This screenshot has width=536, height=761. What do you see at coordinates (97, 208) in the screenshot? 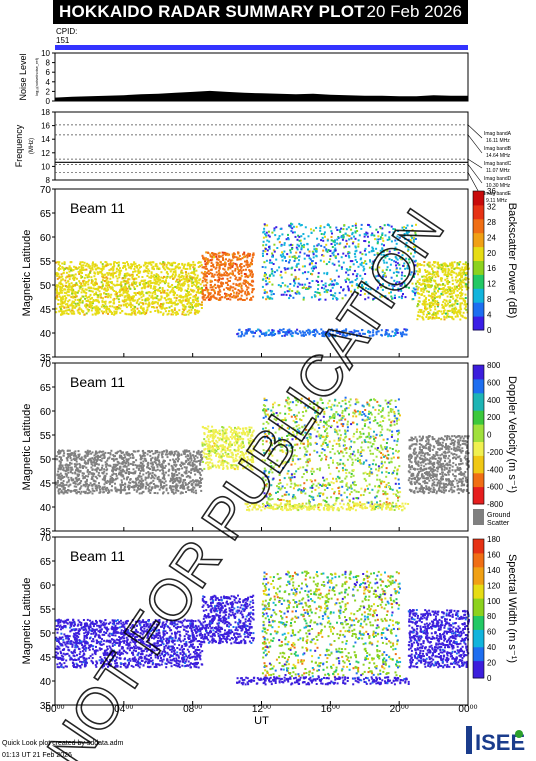
I see `power-beam-label: Beam 11` at bounding box center [97, 208].